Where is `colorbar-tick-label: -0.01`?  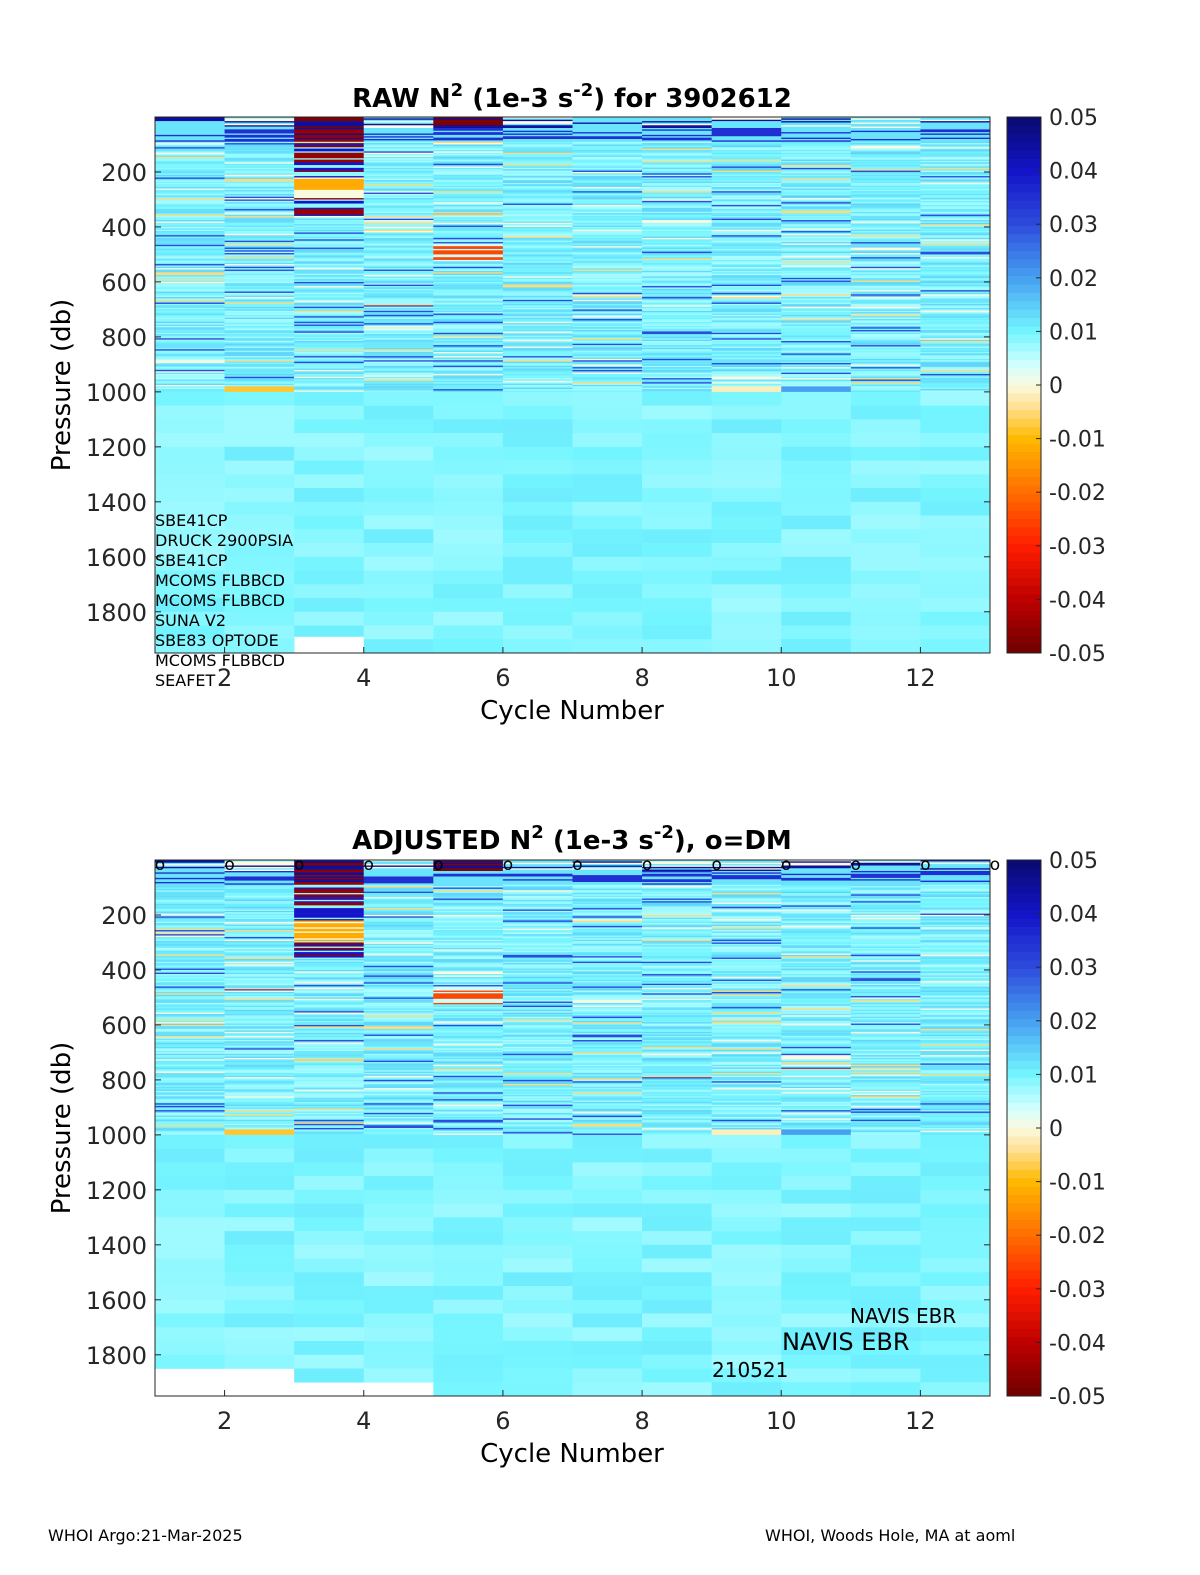
colorbar-tick-label: -0.01 is located at coordinates (1077, 440).